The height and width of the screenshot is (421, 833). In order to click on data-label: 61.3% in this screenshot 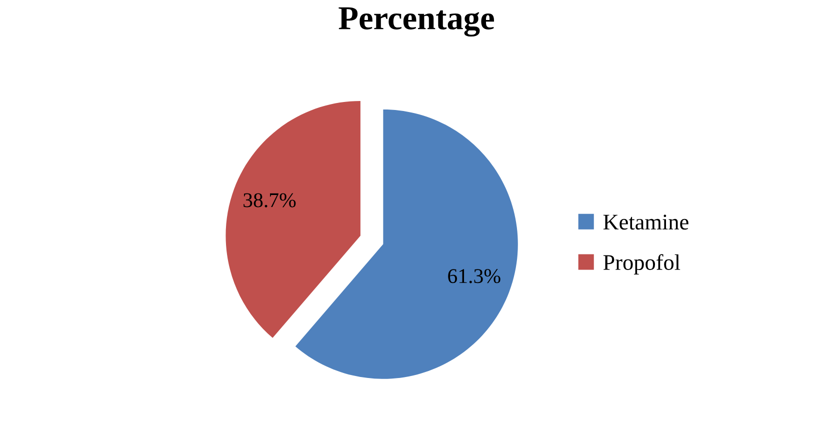, I will do `click(474, 276)`.